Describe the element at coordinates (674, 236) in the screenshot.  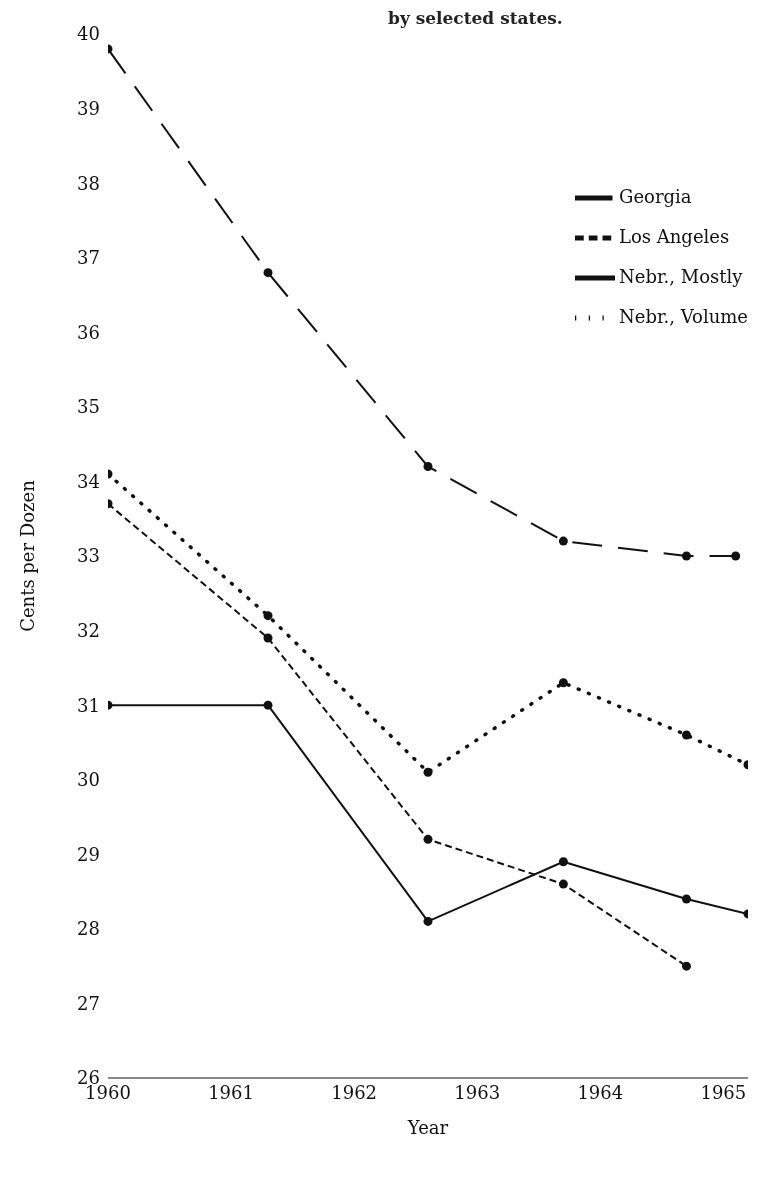
I see `legend-label: Los Angeles` at that location.